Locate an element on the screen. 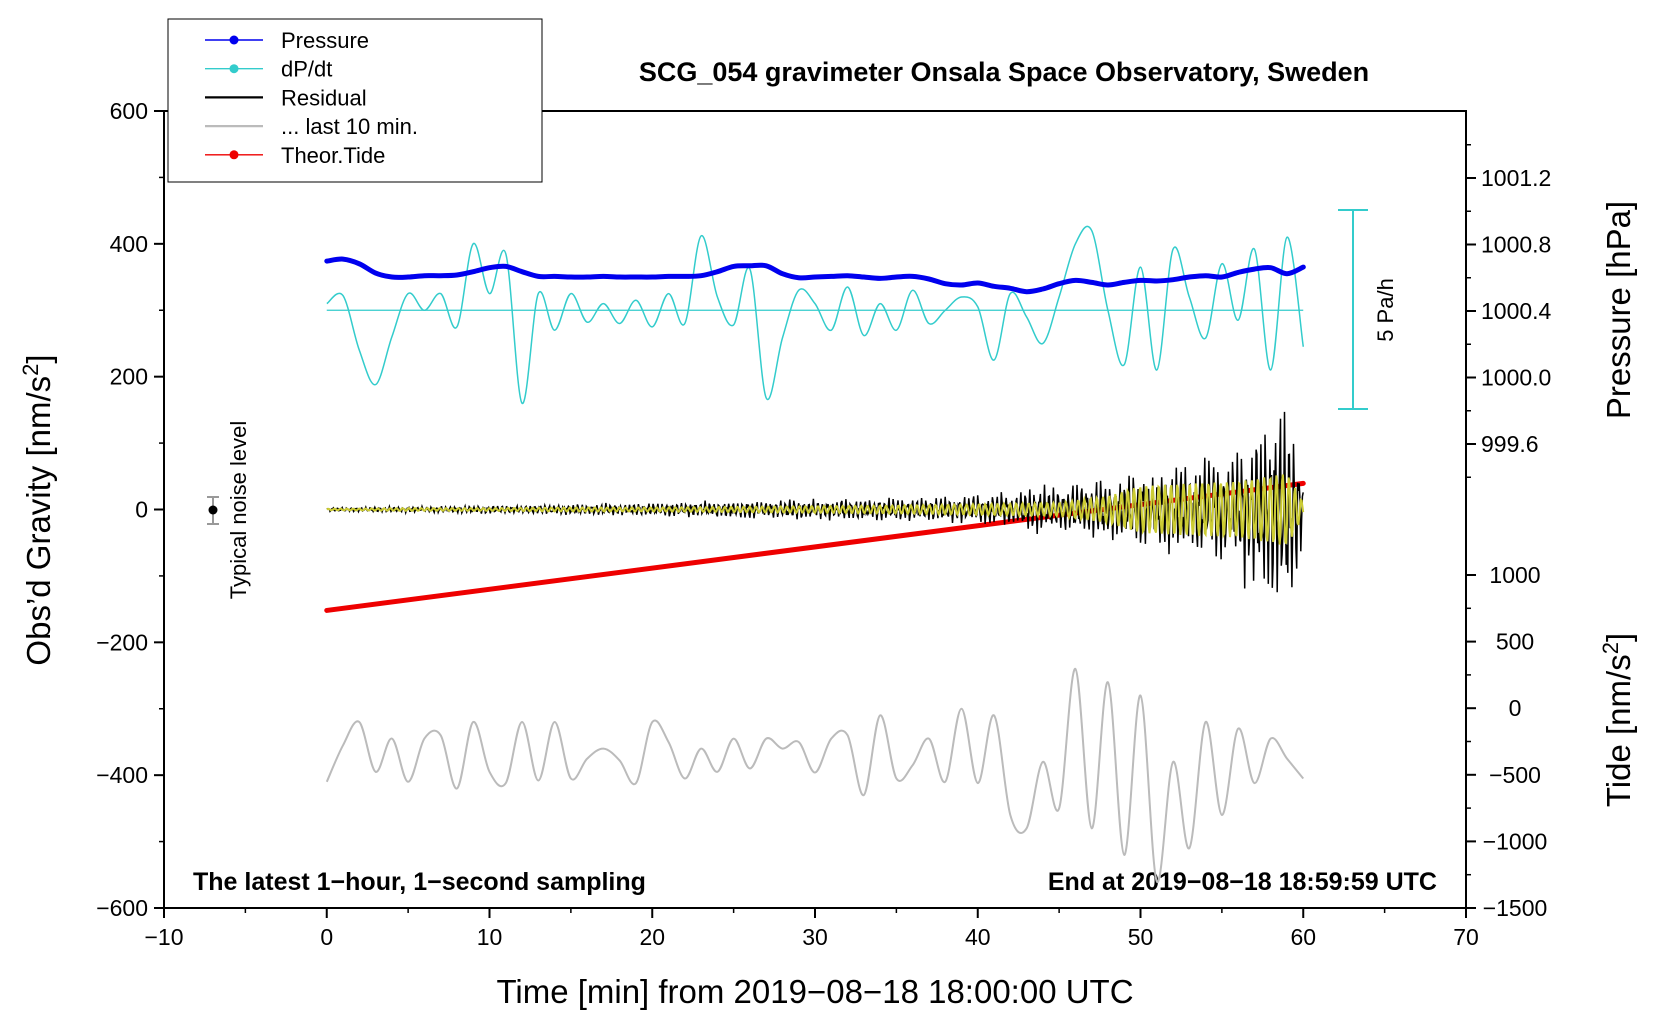 The height and width of the screenshot is (1020, 1660). tide-tick-label: 1000 is located at coordinates (1514, 575).